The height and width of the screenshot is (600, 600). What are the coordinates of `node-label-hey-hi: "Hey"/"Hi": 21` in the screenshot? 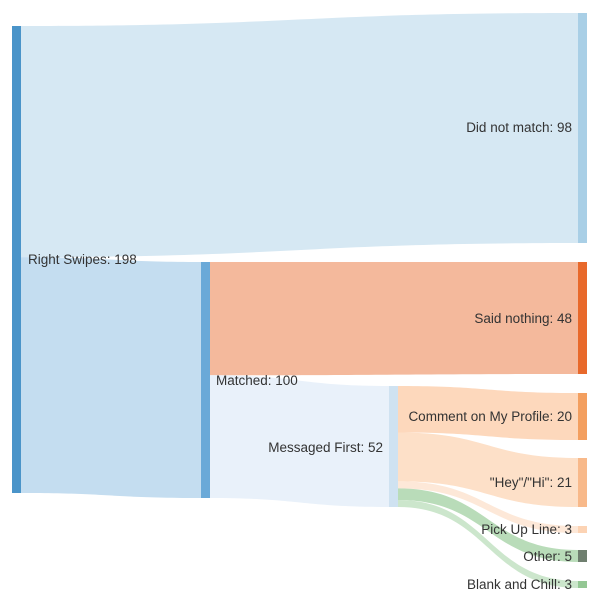 It's located at (531, 482).